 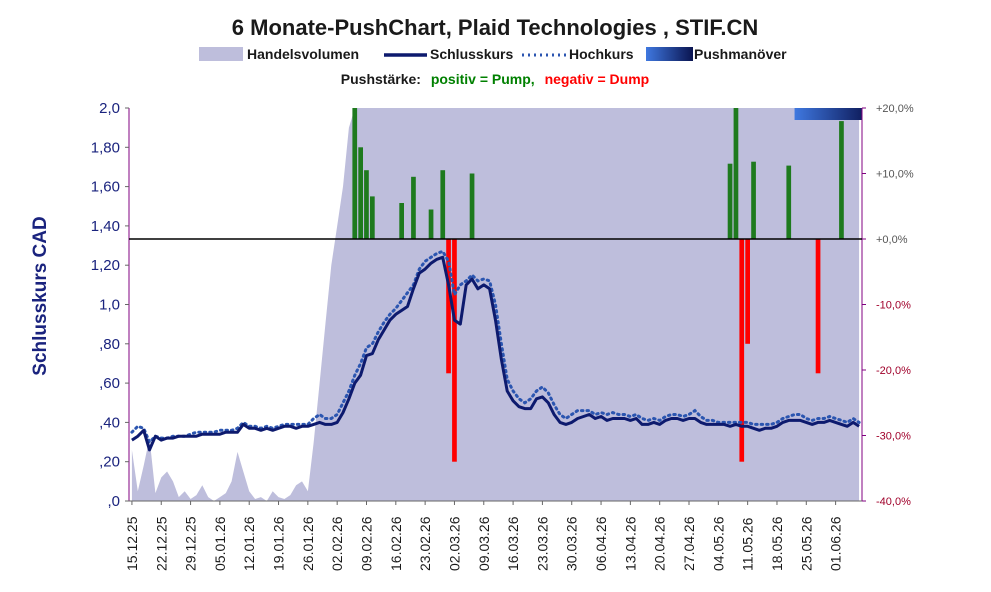 I want to click on x-tick-label-8: 09.02.26, so click(x=367, y=543).